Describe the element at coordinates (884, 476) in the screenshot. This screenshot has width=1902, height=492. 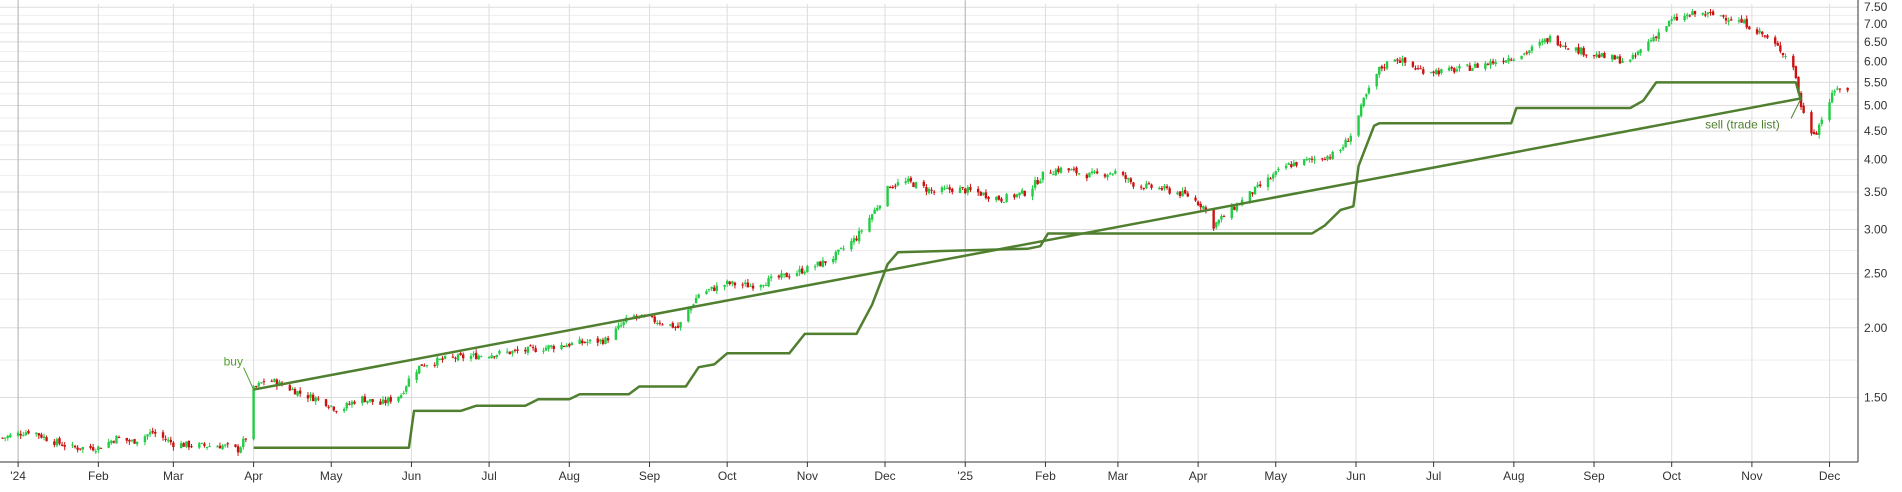
I see `x-tick-label: Dec` at that location.